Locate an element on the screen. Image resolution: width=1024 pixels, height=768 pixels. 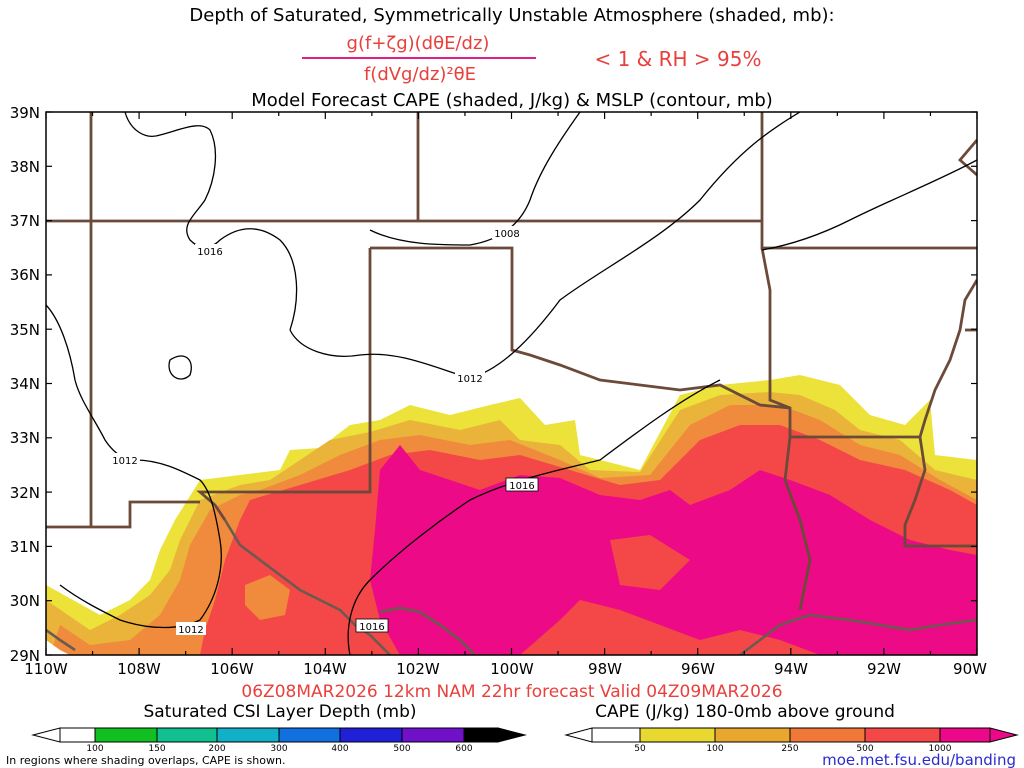
source-link: moe.met.fsu.edu/banding is located at coordinates (919, 759).